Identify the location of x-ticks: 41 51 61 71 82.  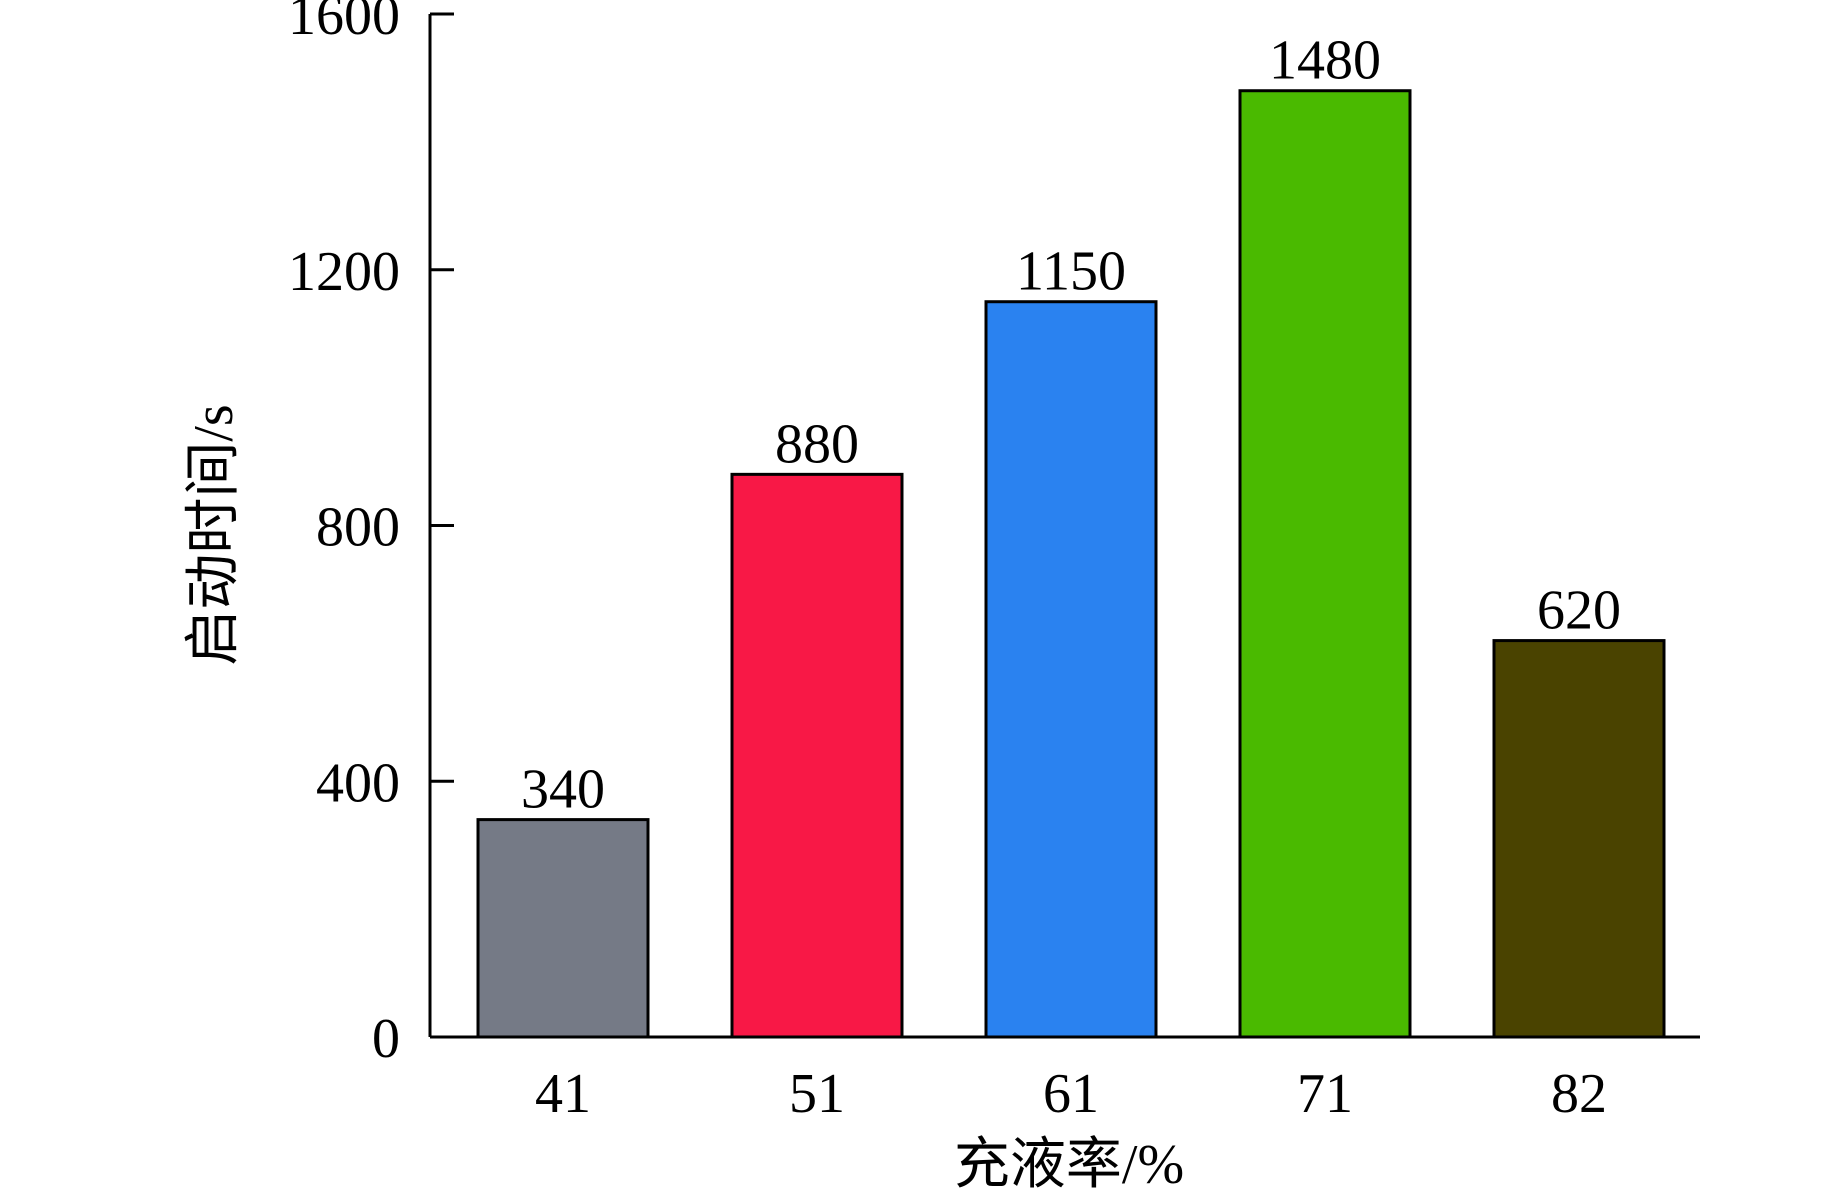
(1071, 1094).